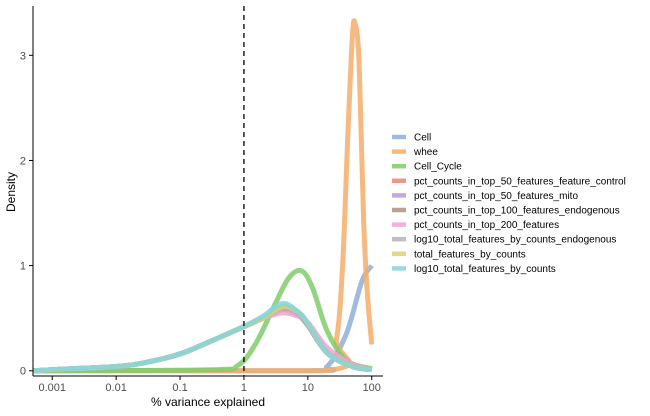 This screenshot has width=650, height=416. What do you see at coordinates (308, 388) in the screenshot?
I see `x-tick-label: 10` at bounding box center [308, 388].